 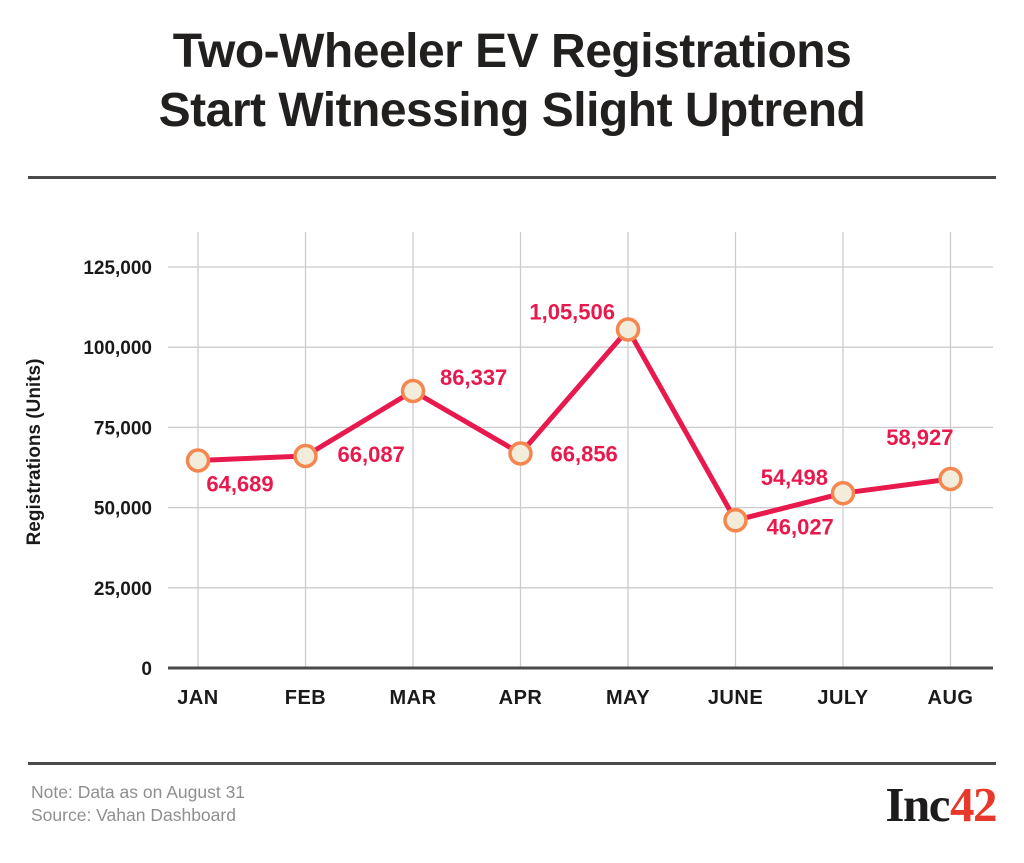 What do you see at coordinates (123, 589) in the screenshot?
I see `y-tick-label: 25,000` at bounding box center [123, 589].